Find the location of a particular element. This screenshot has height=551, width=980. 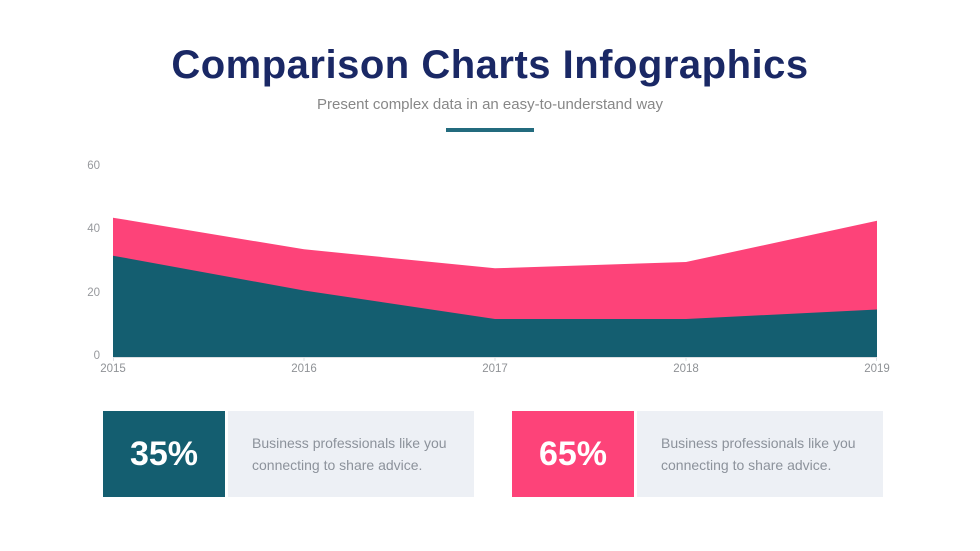

y-axis-tick-20: 20 is located at coordinates (93, 293).